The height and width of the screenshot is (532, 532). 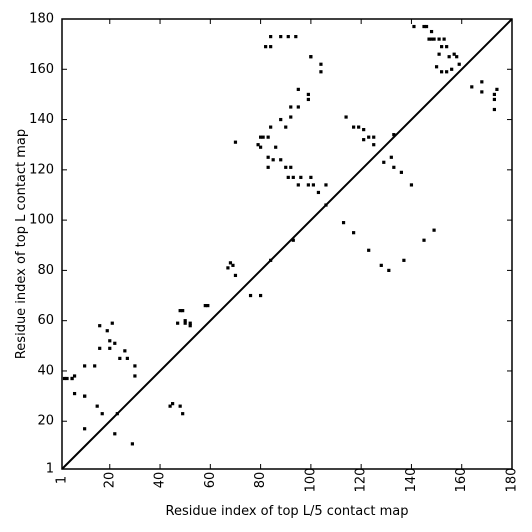 What do you see at coordinates (41, 220) in the screenshot?
I see `y-tick-label: 100` at bounding box center [41, 220].